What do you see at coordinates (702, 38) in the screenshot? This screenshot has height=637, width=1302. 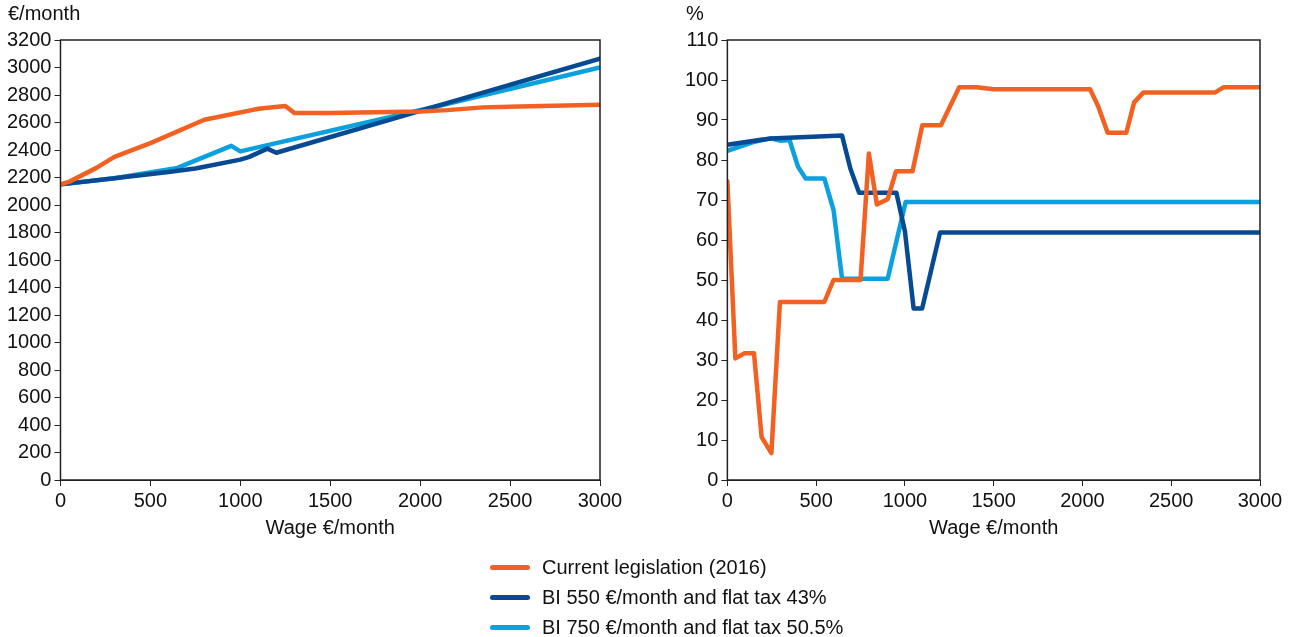 I see `y-tick-label: 110` at bounding box center [702, 38].